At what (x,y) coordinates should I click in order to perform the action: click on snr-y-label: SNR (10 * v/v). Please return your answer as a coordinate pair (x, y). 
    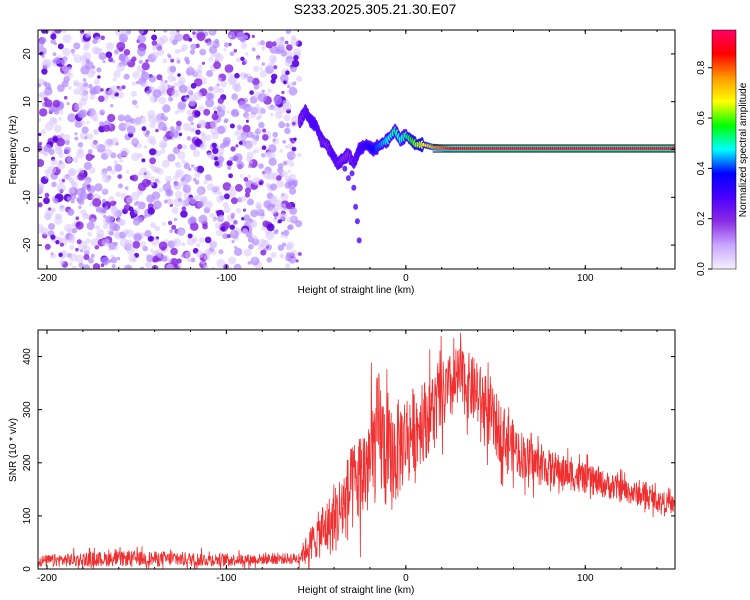
    Looking at the image, I should click on (13, 450).